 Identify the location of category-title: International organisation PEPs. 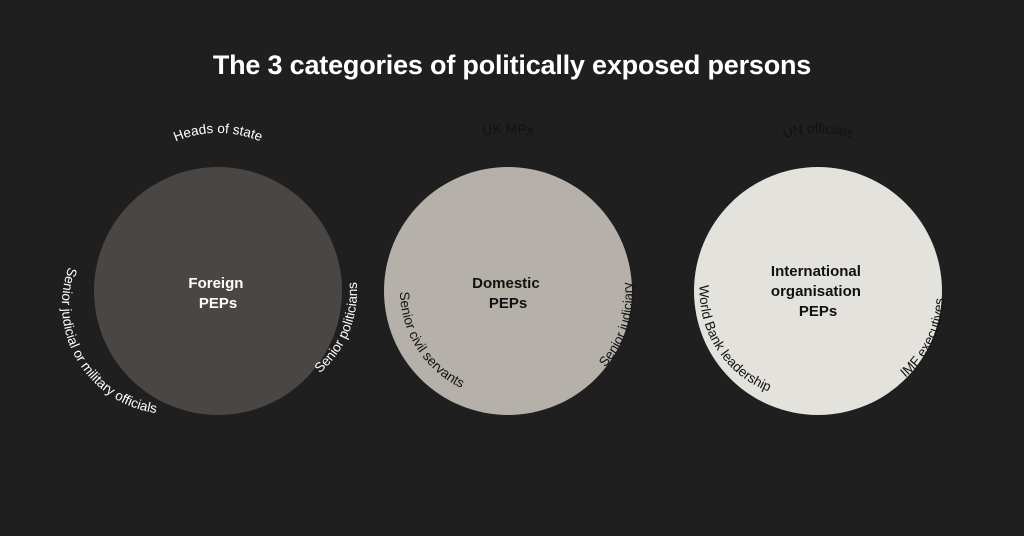
(818, 291).